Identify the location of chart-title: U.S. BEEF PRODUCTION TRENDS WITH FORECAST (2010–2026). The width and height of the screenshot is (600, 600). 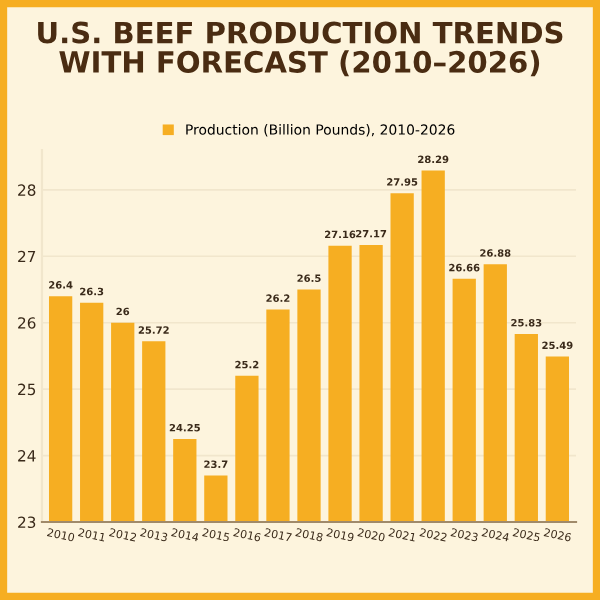
(300, 49).